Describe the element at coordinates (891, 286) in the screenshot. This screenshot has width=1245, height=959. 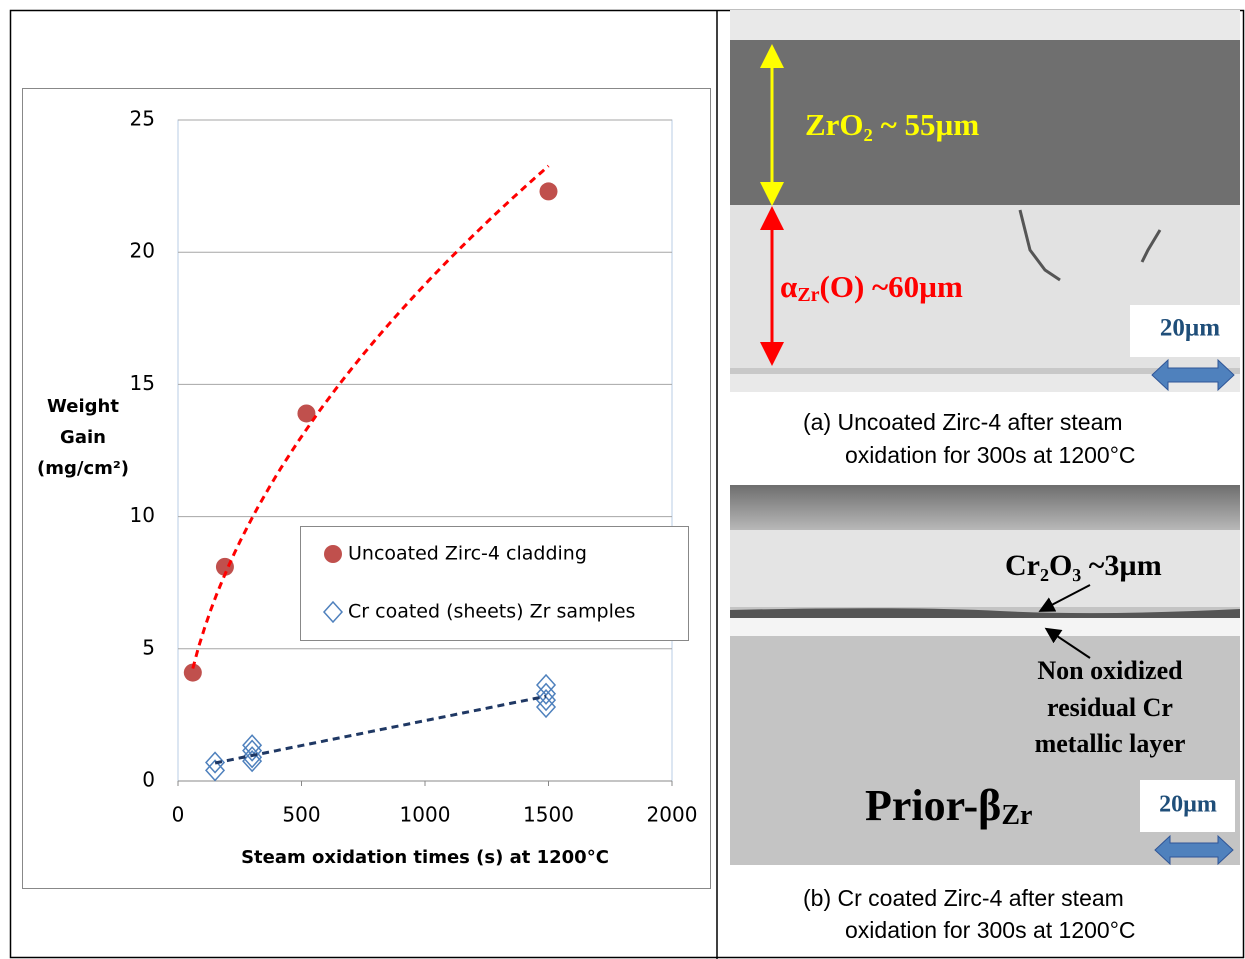
I see `label-part: (O) ~60µm` at that location.